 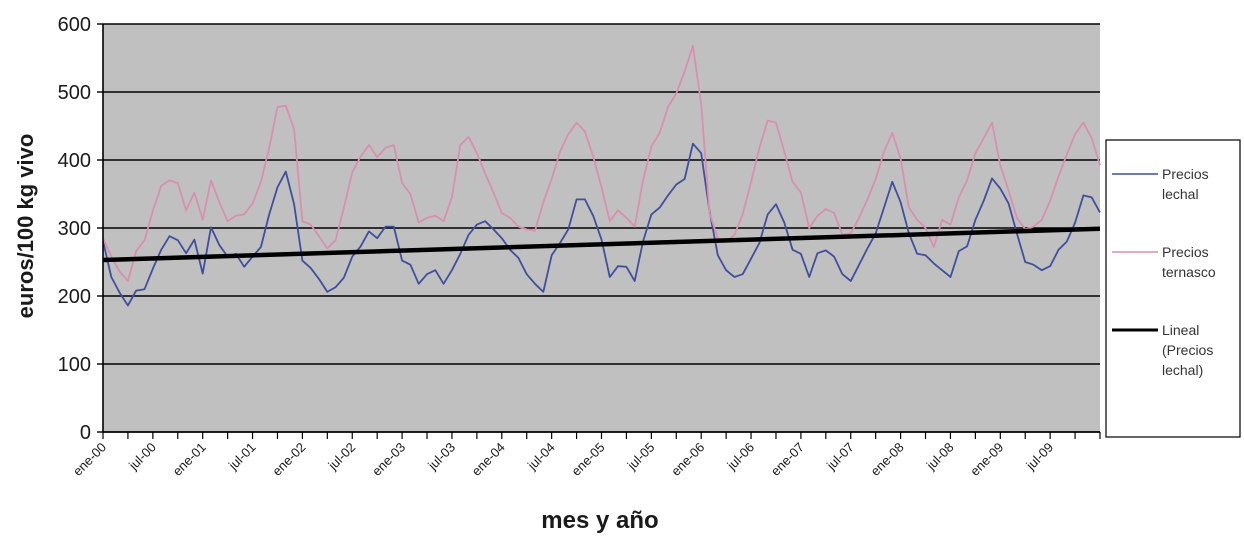 I want to click on y-tick-label: 300, so click(x=74, y=229).